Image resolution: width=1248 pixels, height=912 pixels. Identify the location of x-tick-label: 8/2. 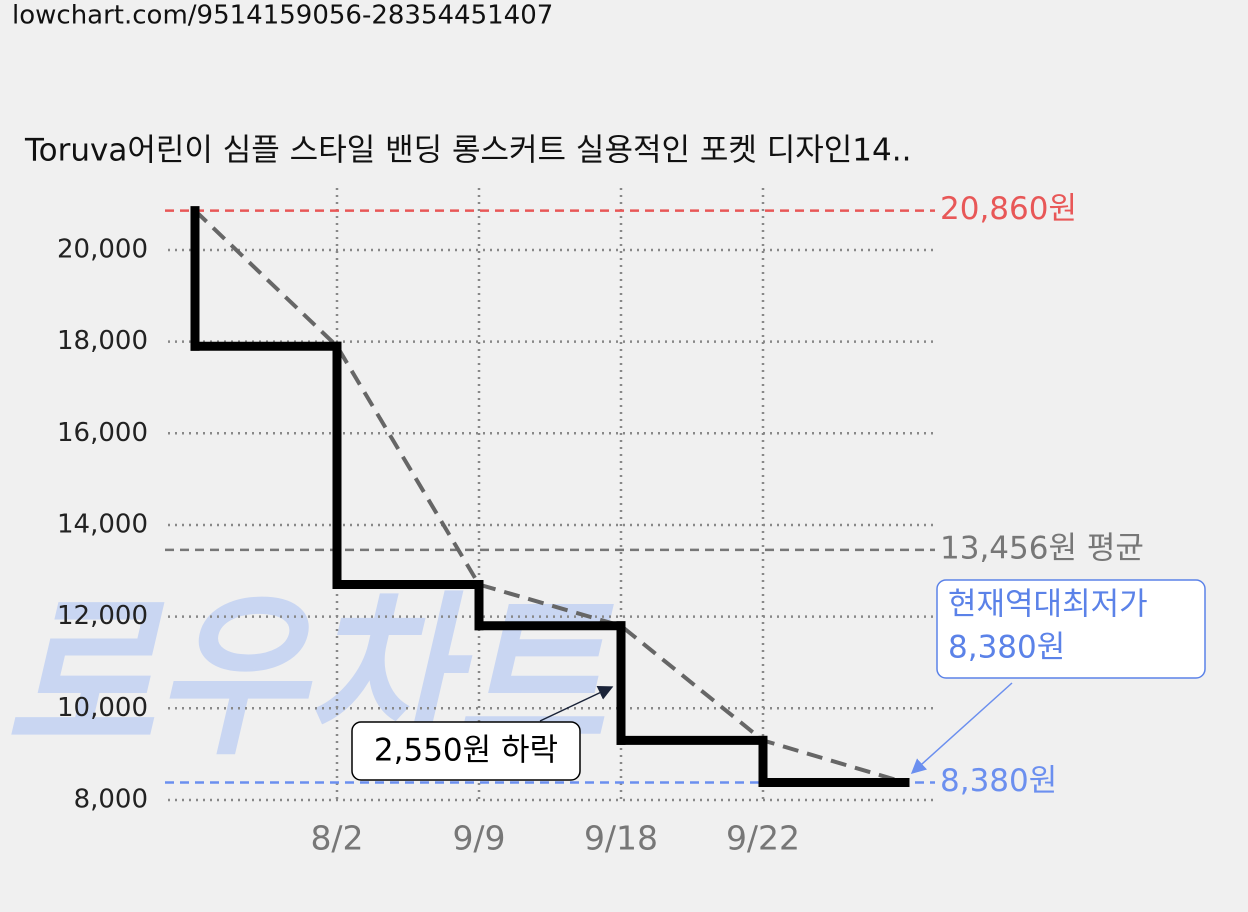
(336, 838).